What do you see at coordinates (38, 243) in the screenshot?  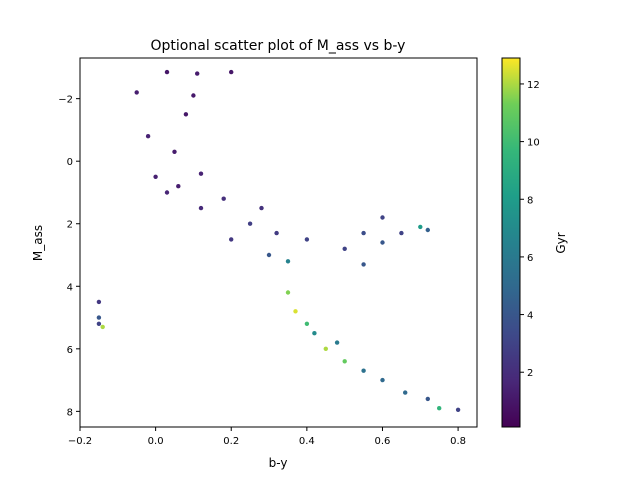 I see `y-axis-label: M_ass` at bounding box center [38, 243].